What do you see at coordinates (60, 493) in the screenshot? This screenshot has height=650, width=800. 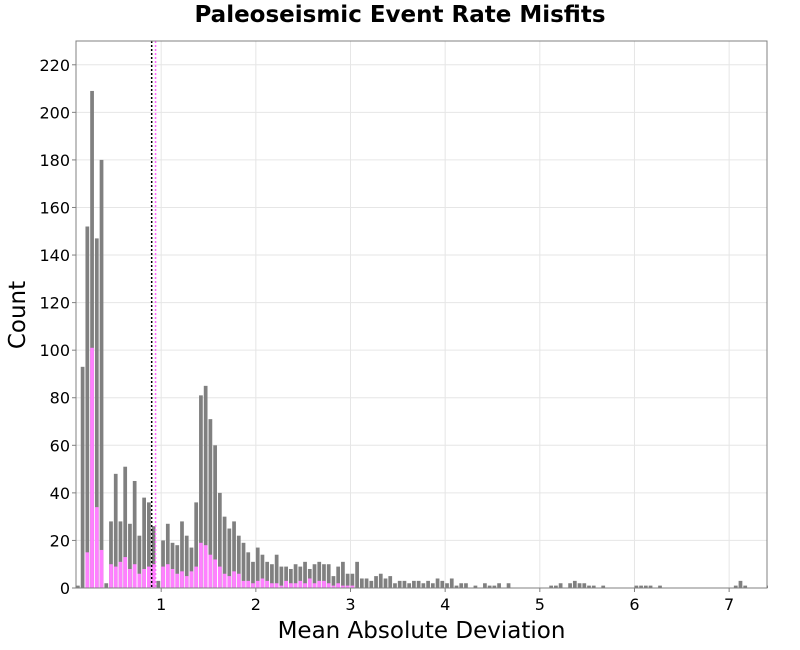 I see `y-tick-label: 40` at bounding box center [60, 493].